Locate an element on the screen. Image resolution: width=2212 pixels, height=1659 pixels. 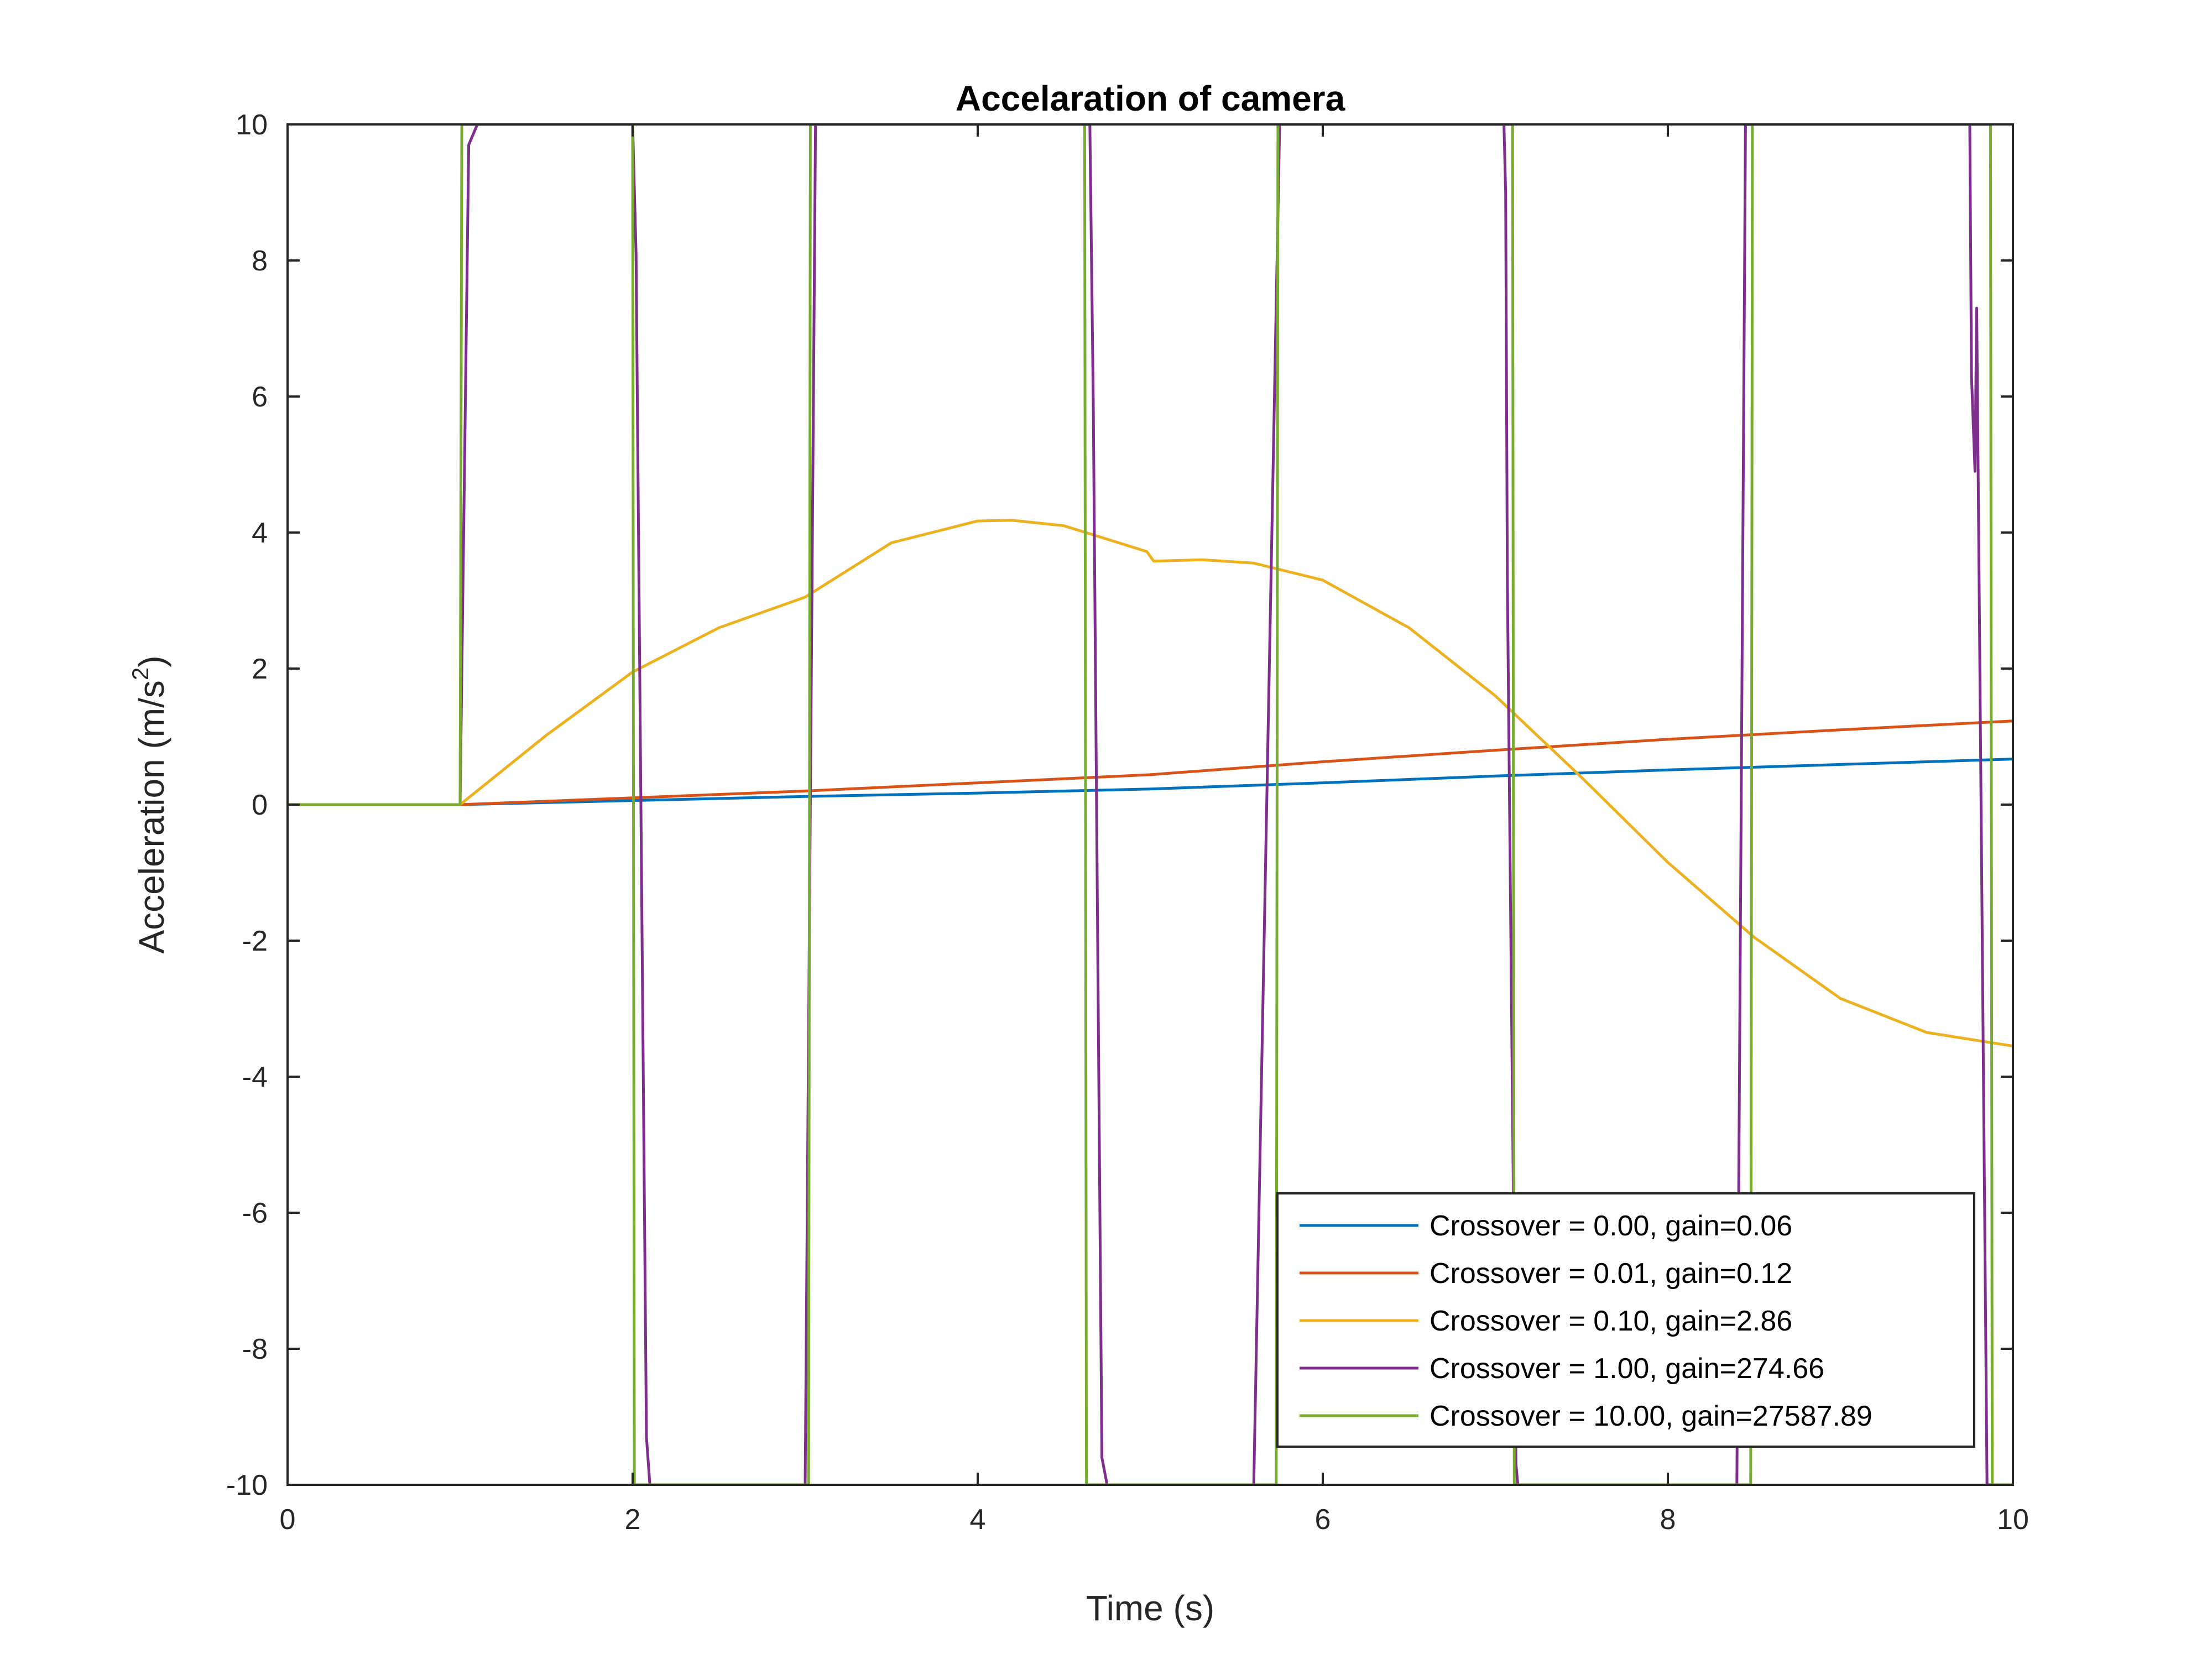
y-tick-label: -10 is located at coordinates (247, 1485).